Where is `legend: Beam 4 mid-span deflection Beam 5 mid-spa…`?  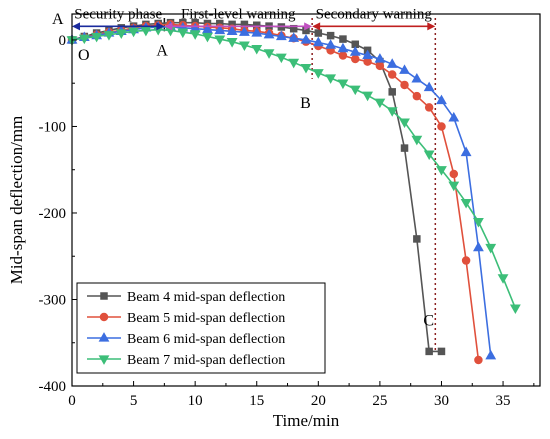
legend: Beam 4 mid-span deflection Beam 5 mid-spa… is located at coordinates (201, 328).